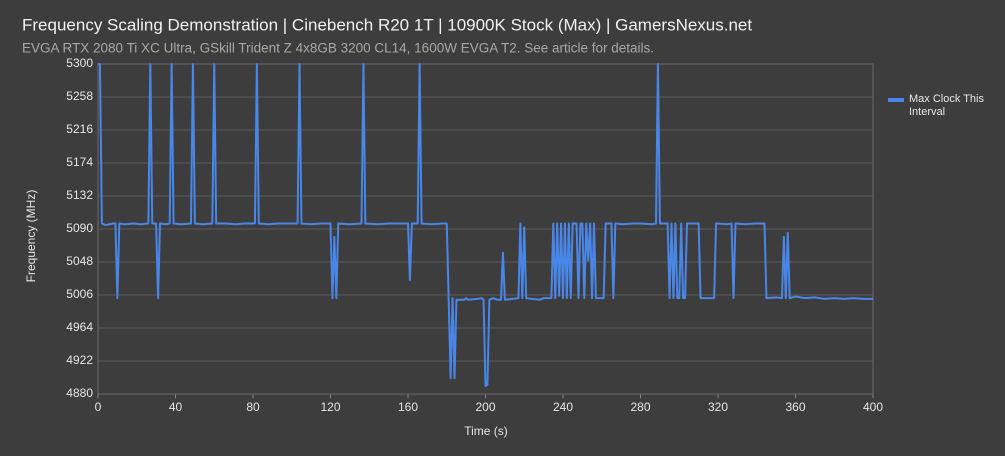 Image resolution: width=1005 pixels, height=456 pixels. What do you see at coordinates (896, 100) in the screenshot?
I see `legend-swatch` at bounding box center [896, 100].